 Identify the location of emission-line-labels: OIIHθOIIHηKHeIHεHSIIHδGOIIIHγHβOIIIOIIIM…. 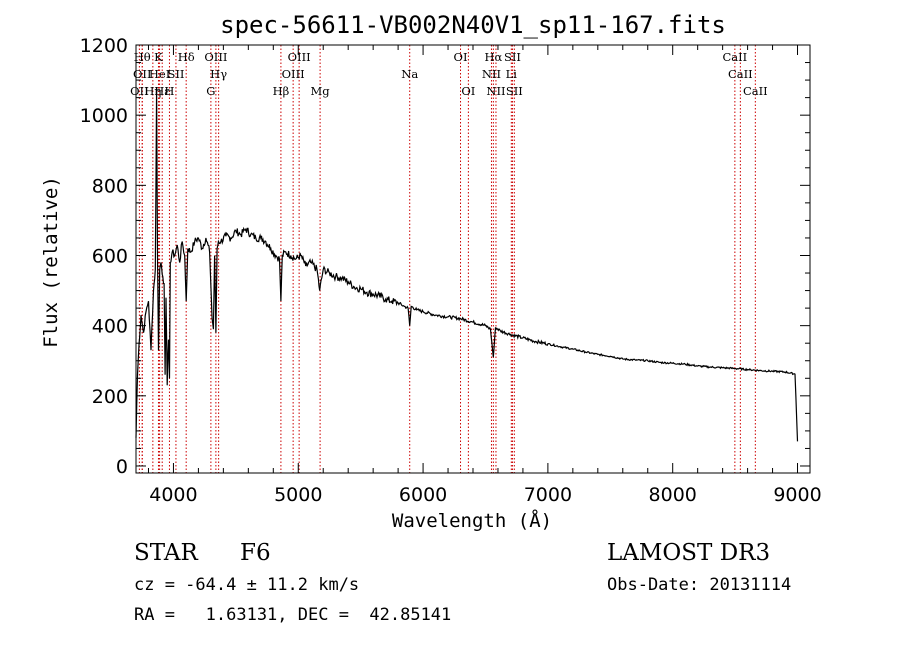
(449, 74).